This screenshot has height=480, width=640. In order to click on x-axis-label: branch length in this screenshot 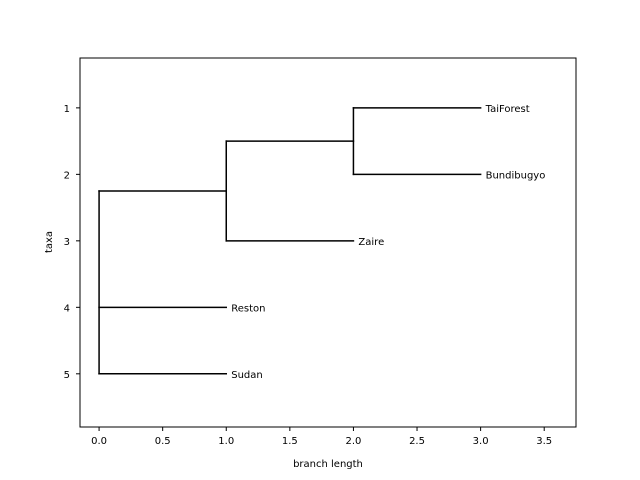, I will do `click(328, 464)`.